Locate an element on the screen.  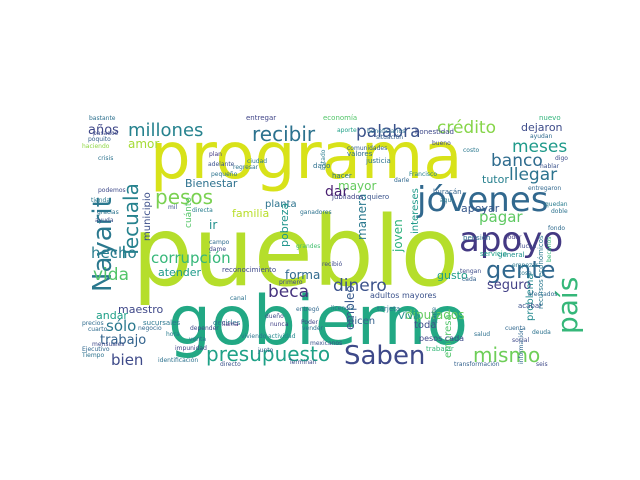
word-depender: depender is located at coordinates (204, 328).